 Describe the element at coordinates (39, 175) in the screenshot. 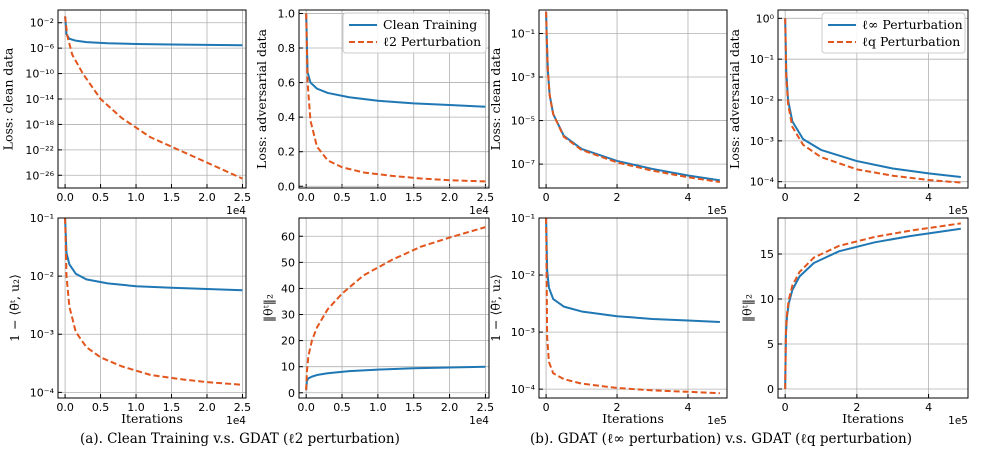

I see `y-tick-label: 10⁻²⁶` at that location.